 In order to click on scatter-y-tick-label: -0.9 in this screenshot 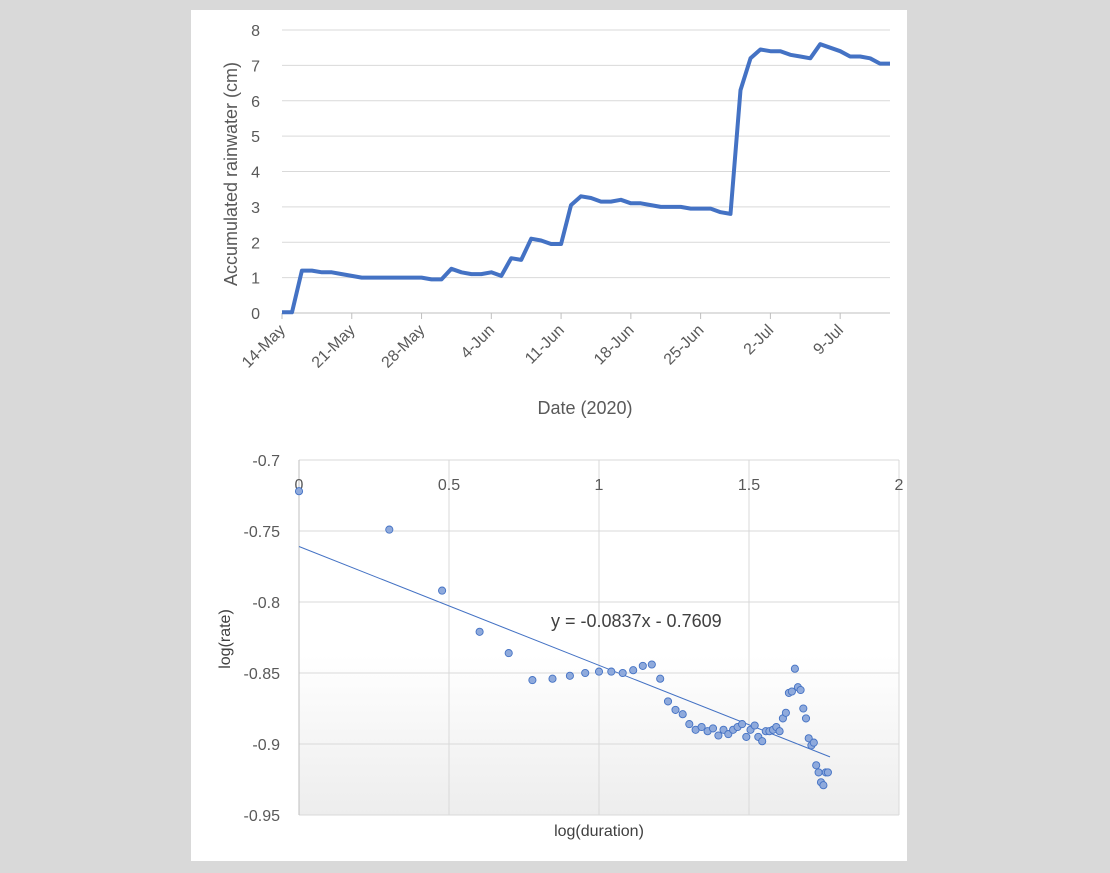, I will do `click(266, 745)`.